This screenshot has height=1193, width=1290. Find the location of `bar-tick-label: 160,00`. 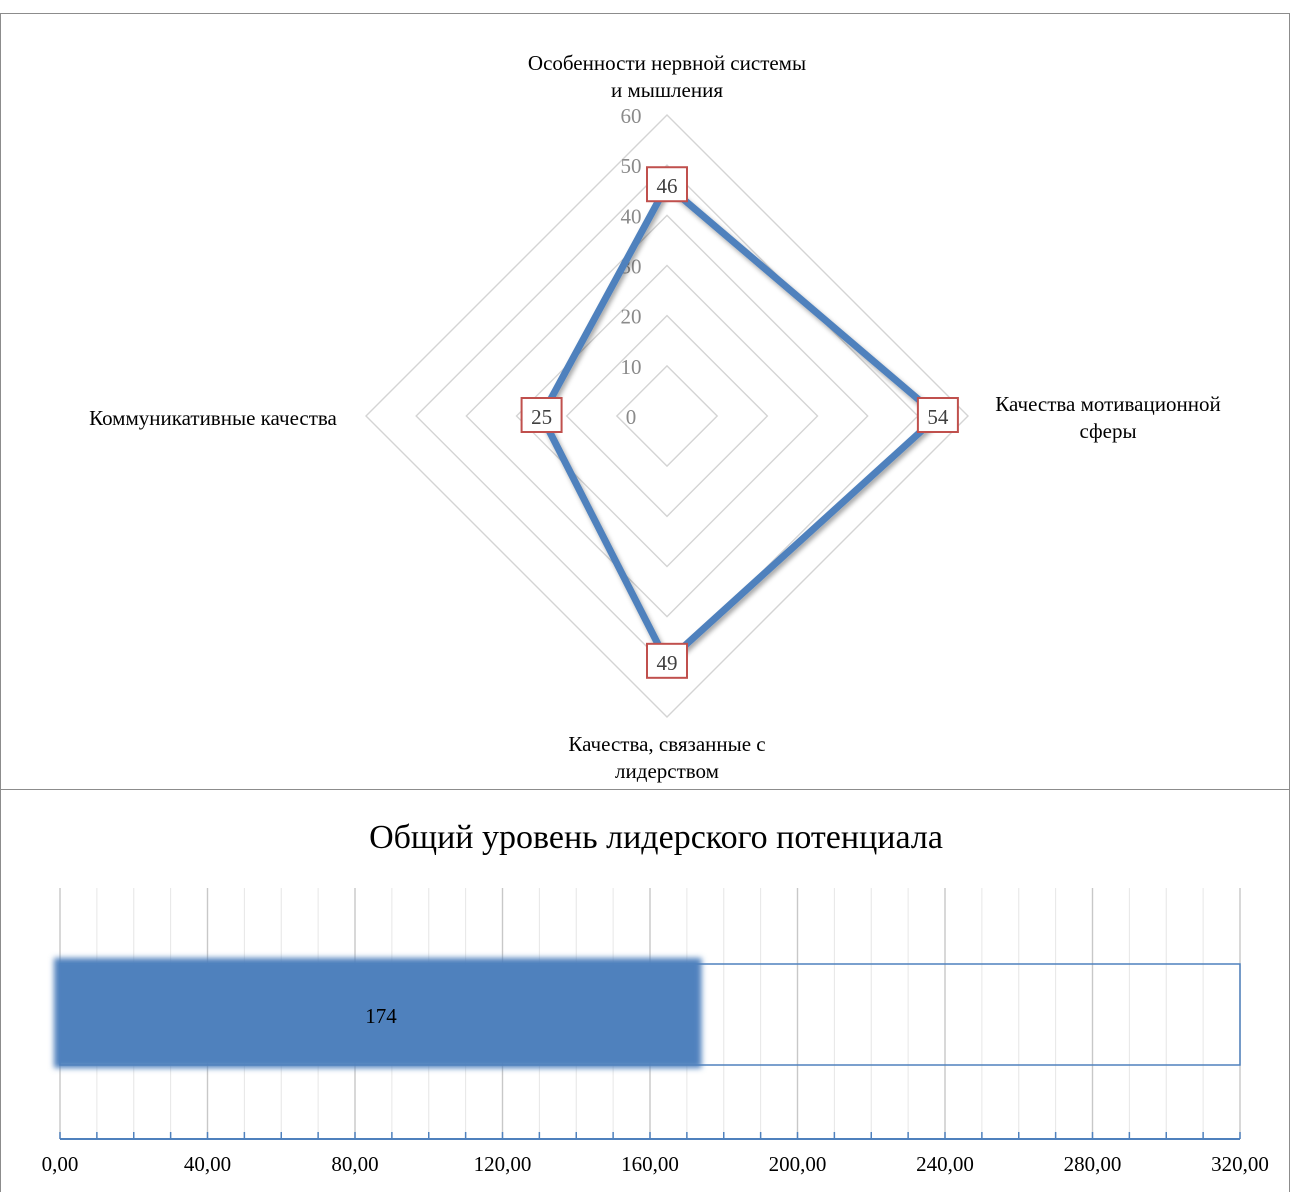

bar-tick-label: 160,00 is located at coordinates (650, 1164).